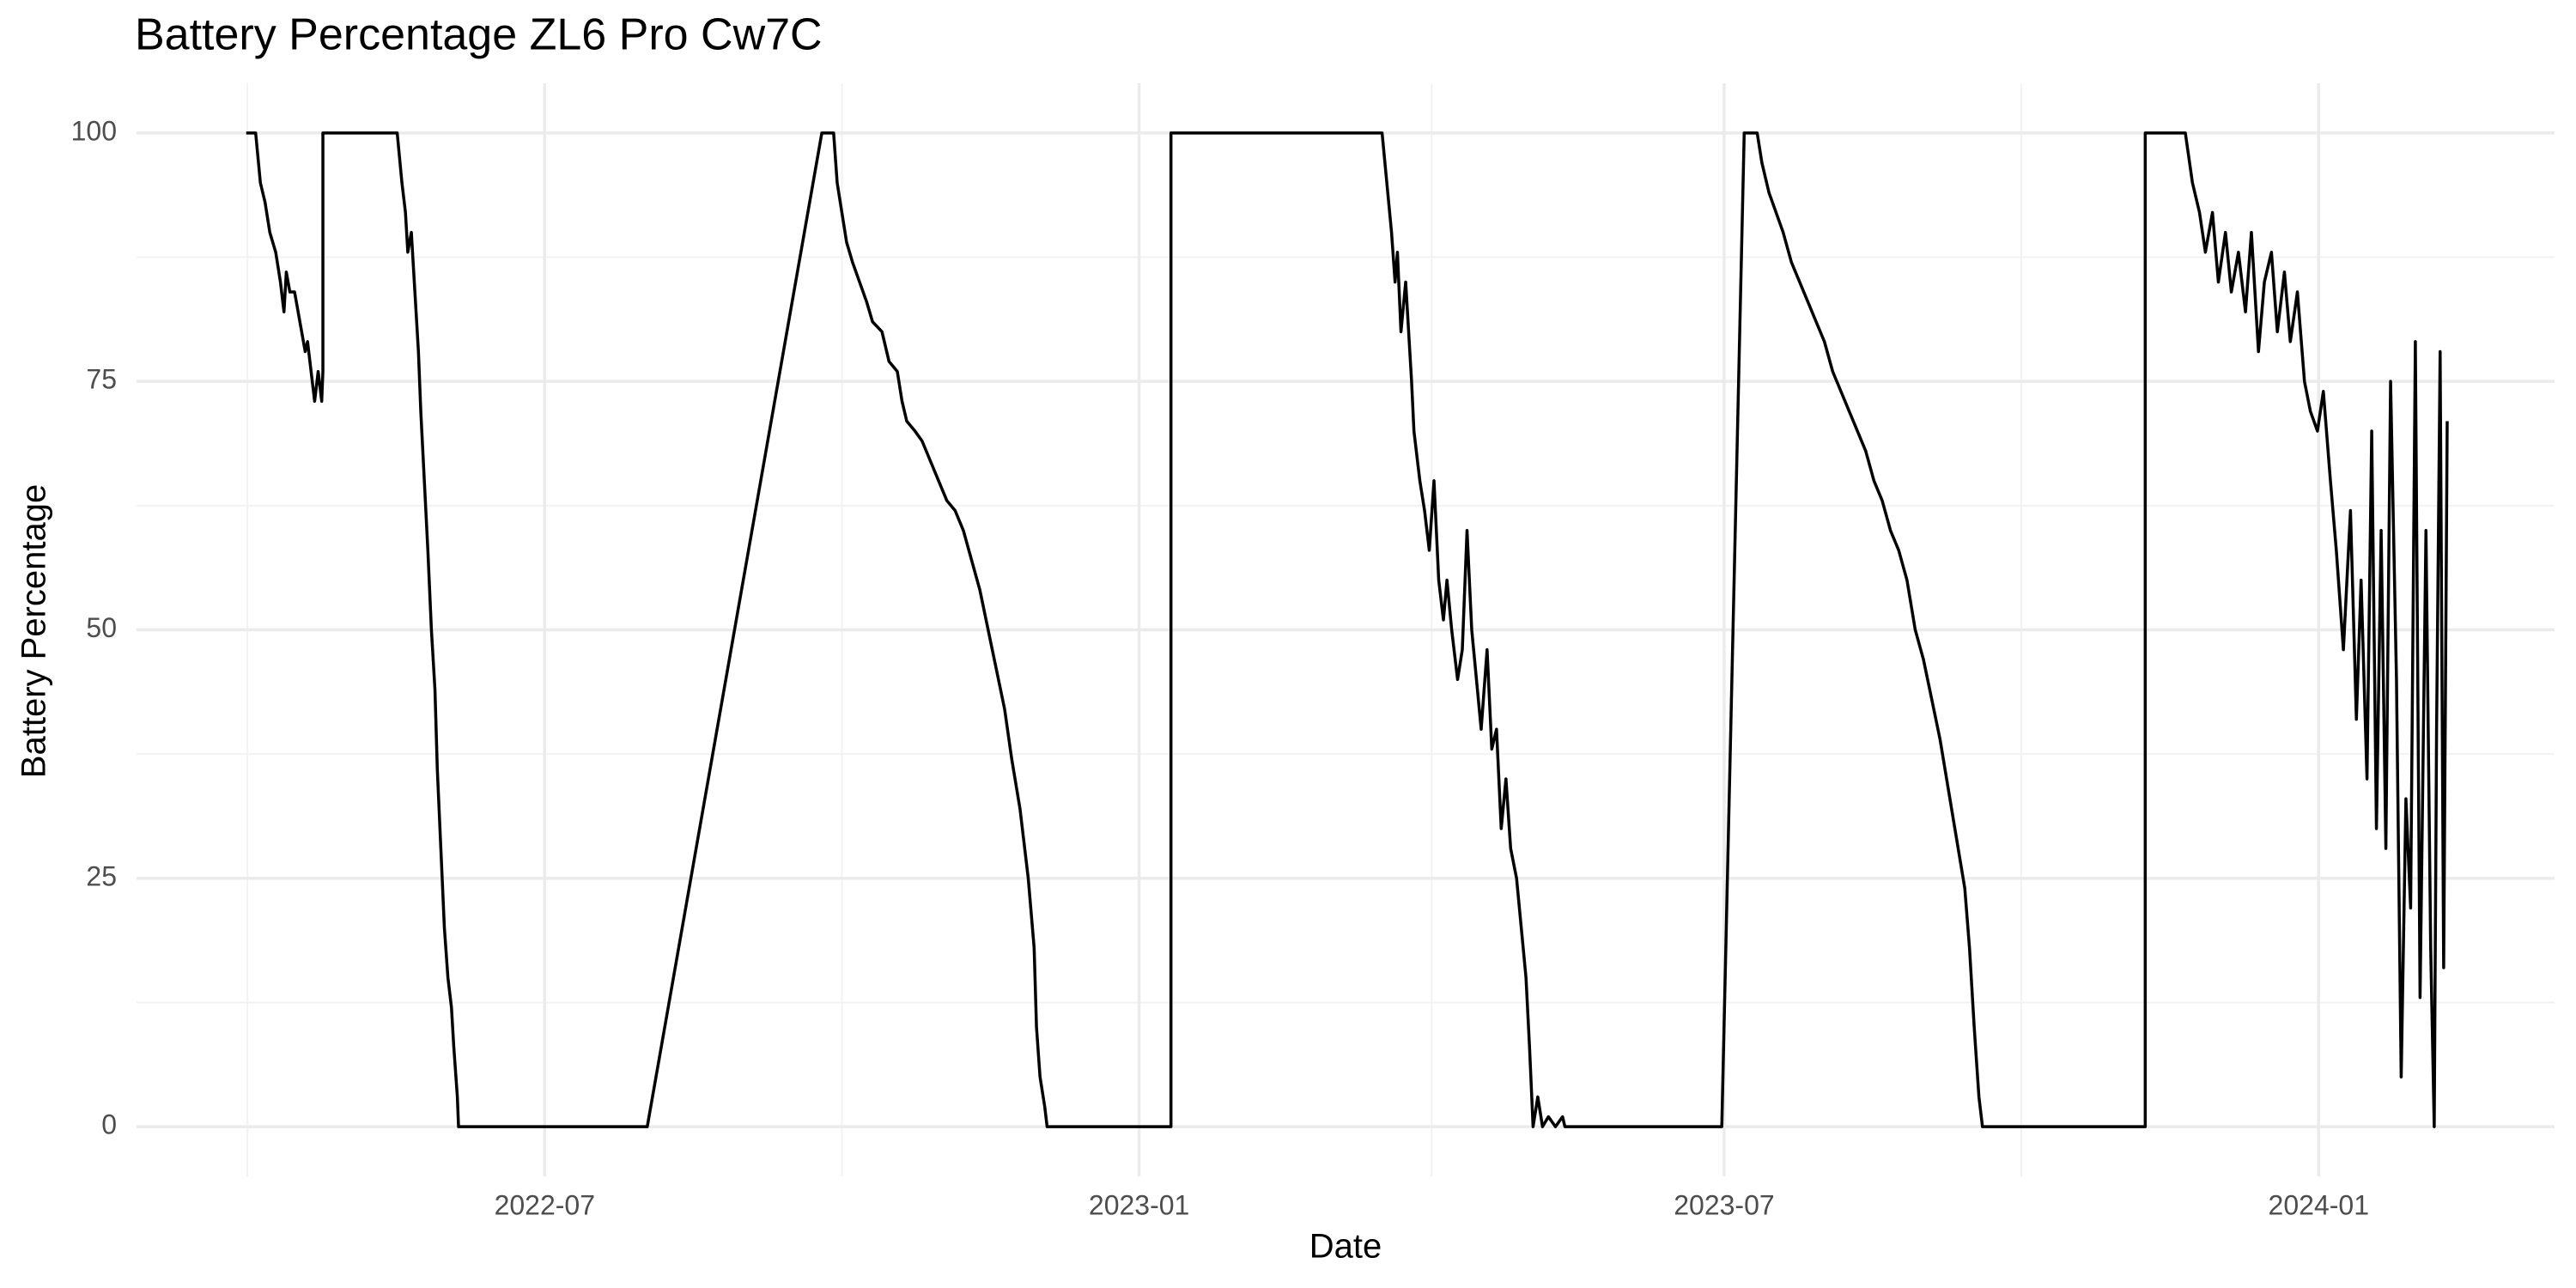  I want to click on x-tick-label: 2022-07, so click(545, 1204).